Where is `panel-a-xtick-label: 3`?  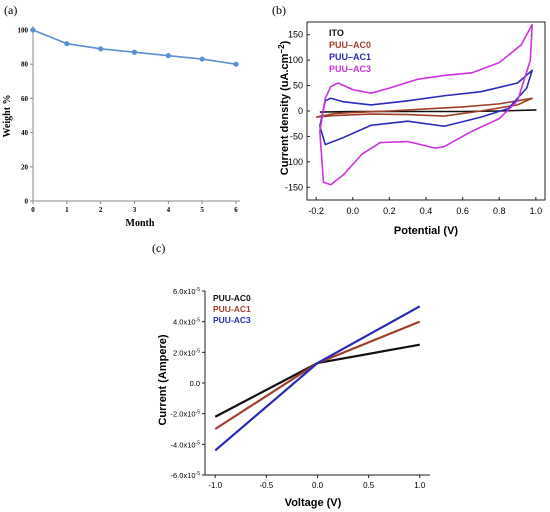
panel-a-xtick-label: 3 is located at coordinates (135, 210).